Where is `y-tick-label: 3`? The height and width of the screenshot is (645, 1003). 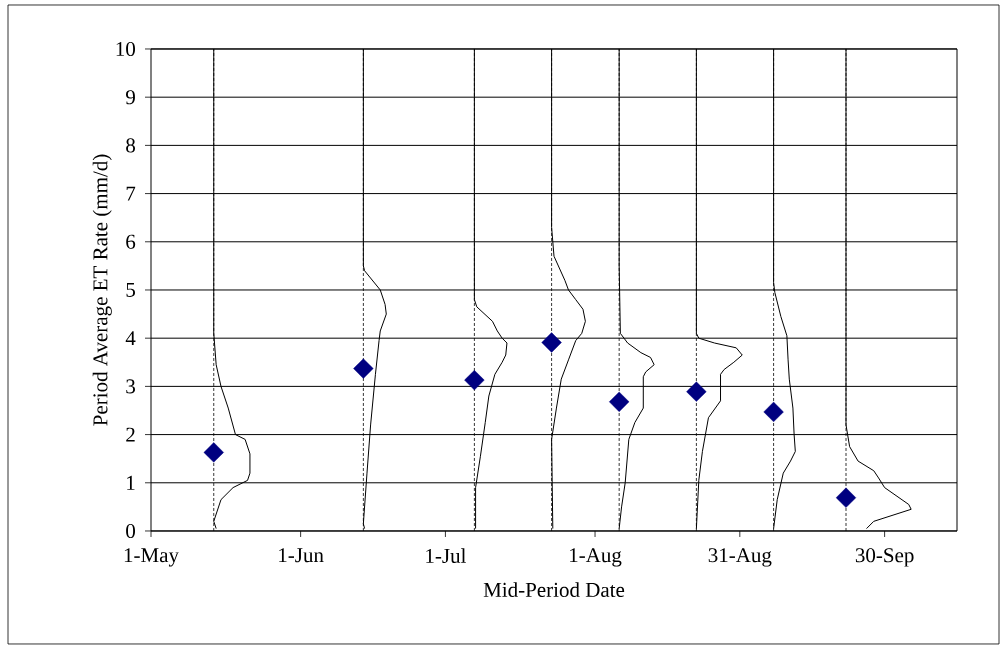
y-tick-label: 3 is located at coordinates (130, 386).